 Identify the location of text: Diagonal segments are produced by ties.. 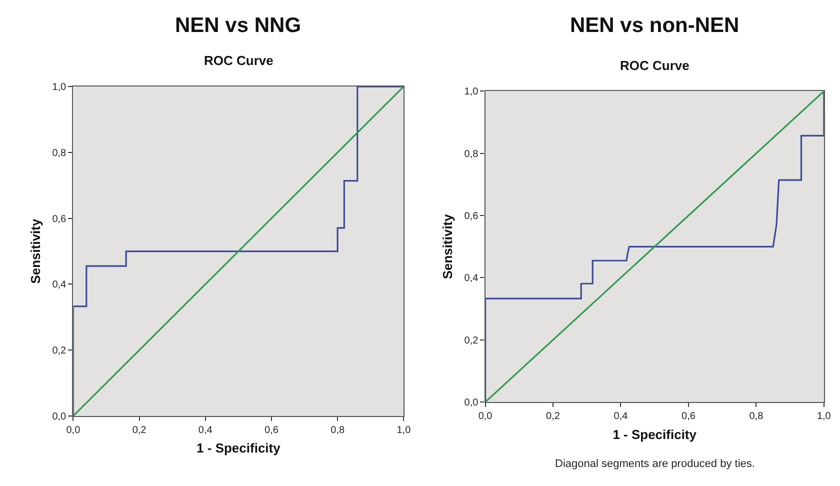
(655, 464).